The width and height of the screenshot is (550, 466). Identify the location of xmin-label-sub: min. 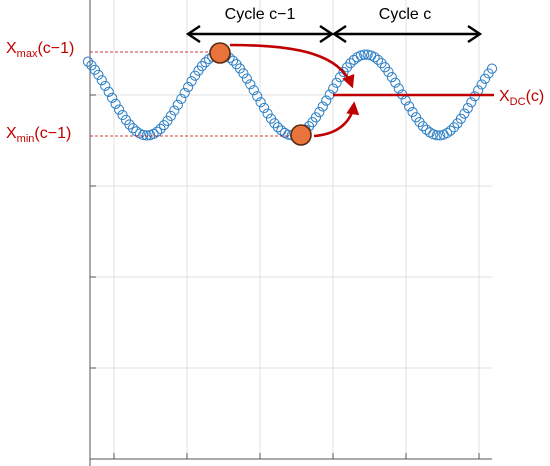
(26, 139).